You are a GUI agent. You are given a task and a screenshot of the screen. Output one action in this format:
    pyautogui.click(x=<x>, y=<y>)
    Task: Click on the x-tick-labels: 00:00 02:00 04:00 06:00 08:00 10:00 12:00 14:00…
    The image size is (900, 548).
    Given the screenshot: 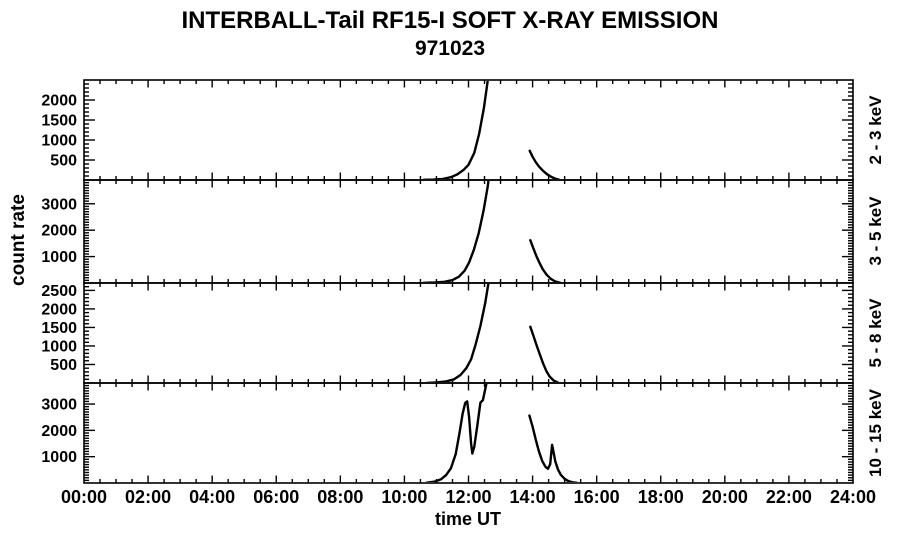 What is the action you would take?
    pyautogui.click(x=468, y=497)
    